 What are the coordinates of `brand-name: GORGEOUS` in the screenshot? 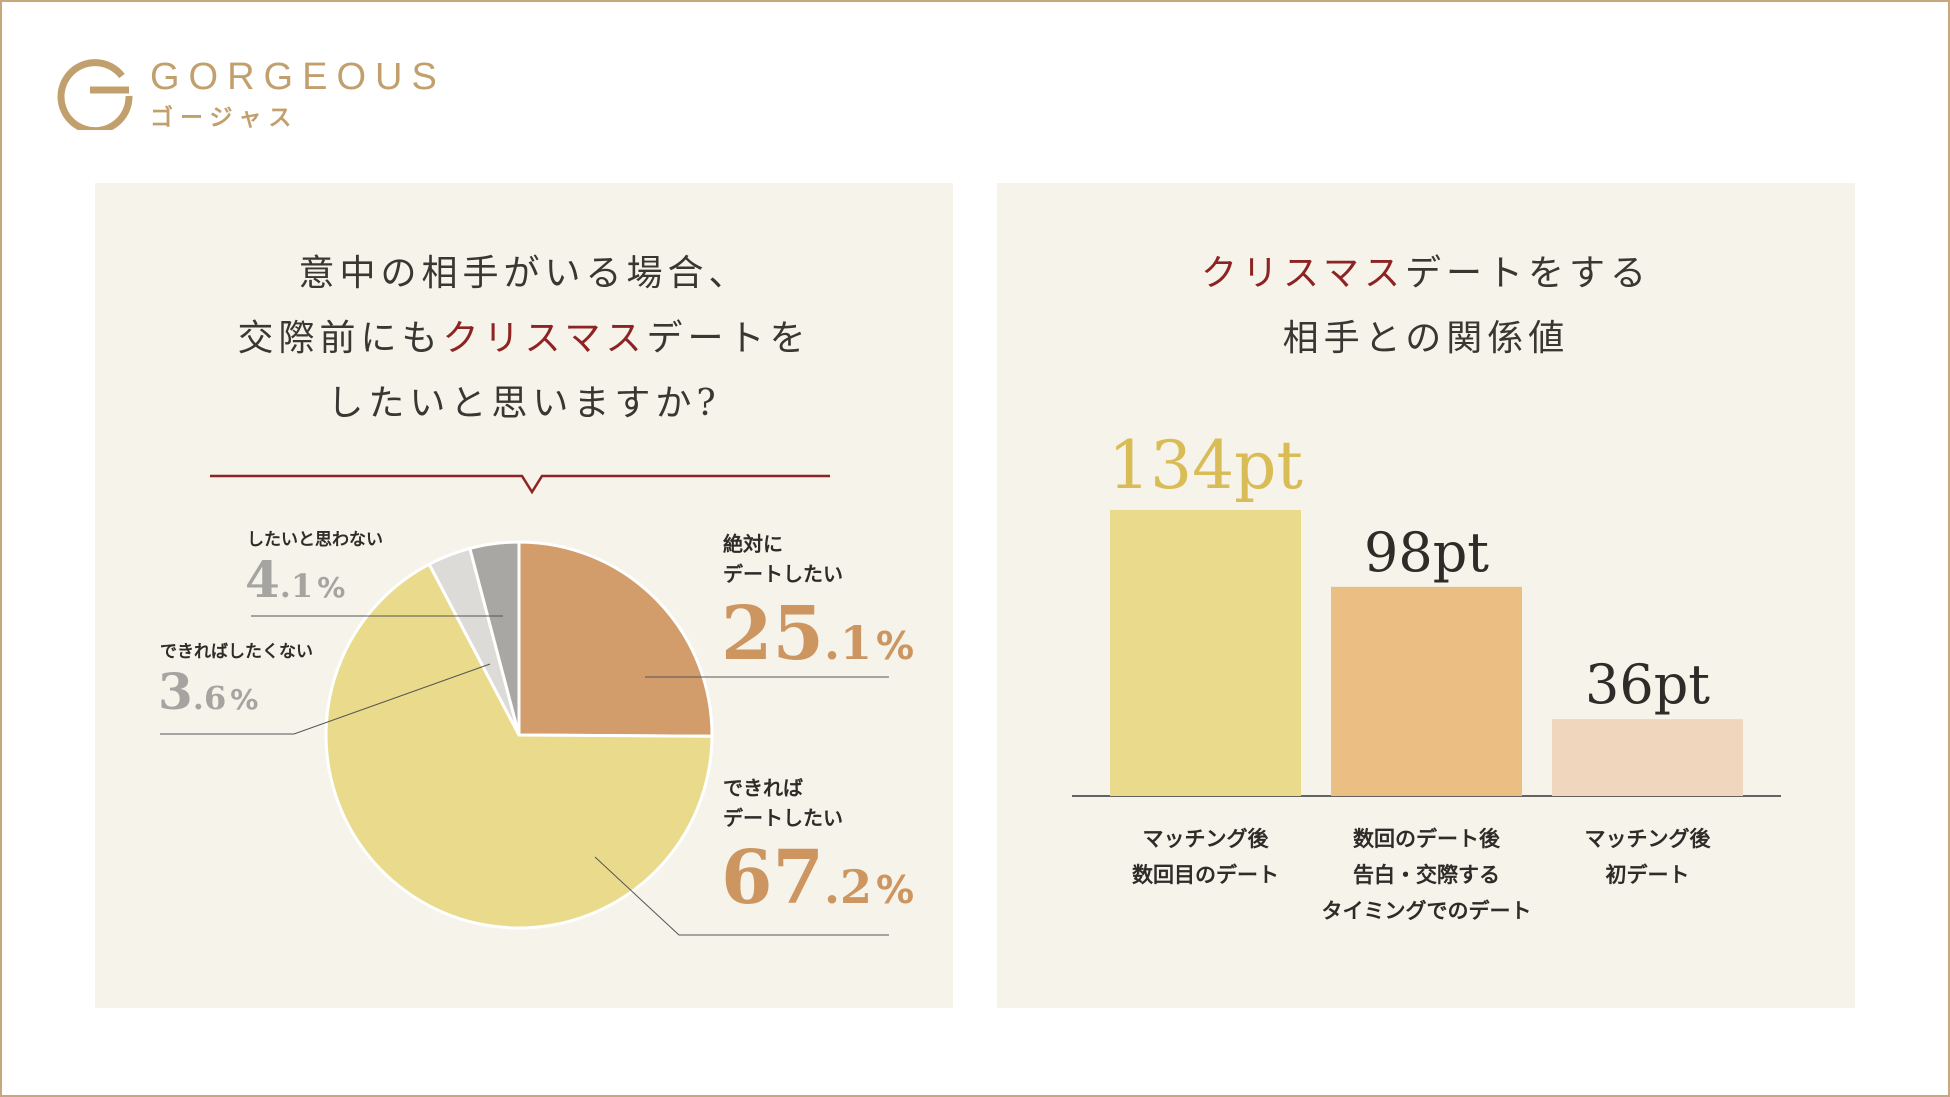 It's located at (298, 77).